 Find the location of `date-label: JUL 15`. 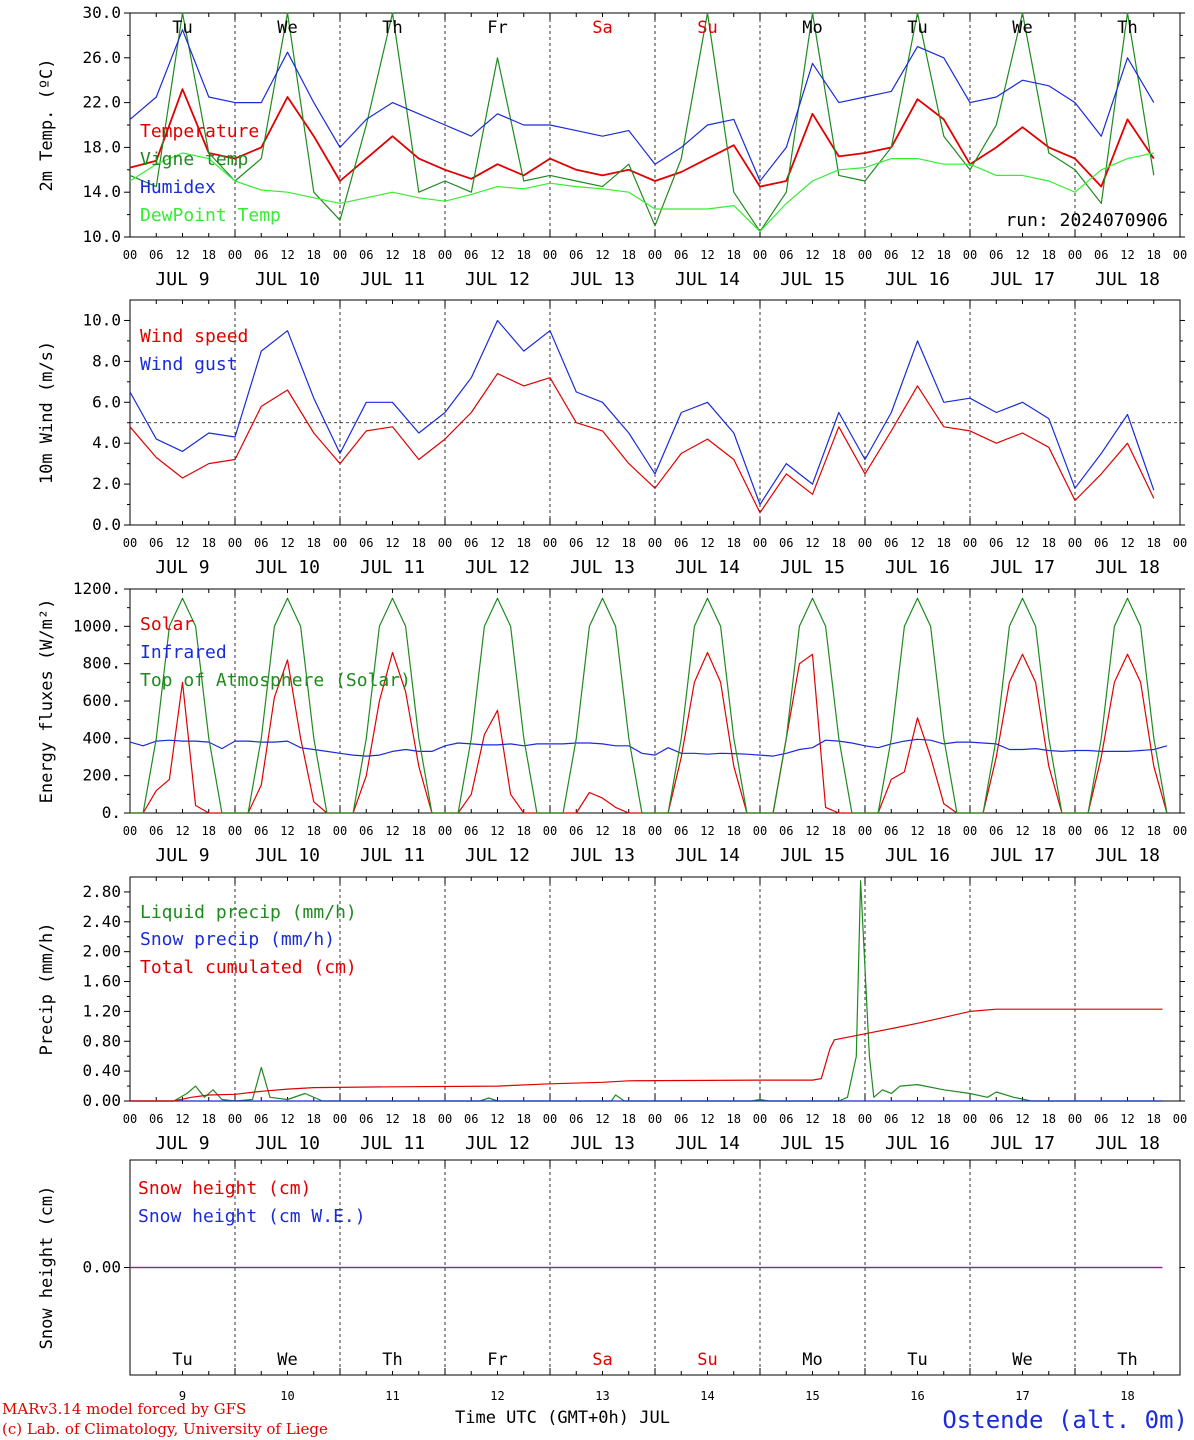

date-label: JUL 15 is located at coordinates (812, 567).